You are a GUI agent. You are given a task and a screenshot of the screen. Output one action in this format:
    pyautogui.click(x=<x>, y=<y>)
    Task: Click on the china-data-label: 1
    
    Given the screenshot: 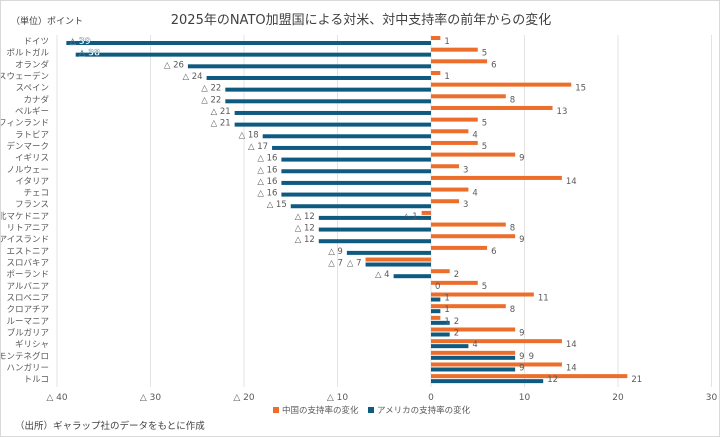 What is the action you would take?
    pyautogui.click(x=446, y=42)
    